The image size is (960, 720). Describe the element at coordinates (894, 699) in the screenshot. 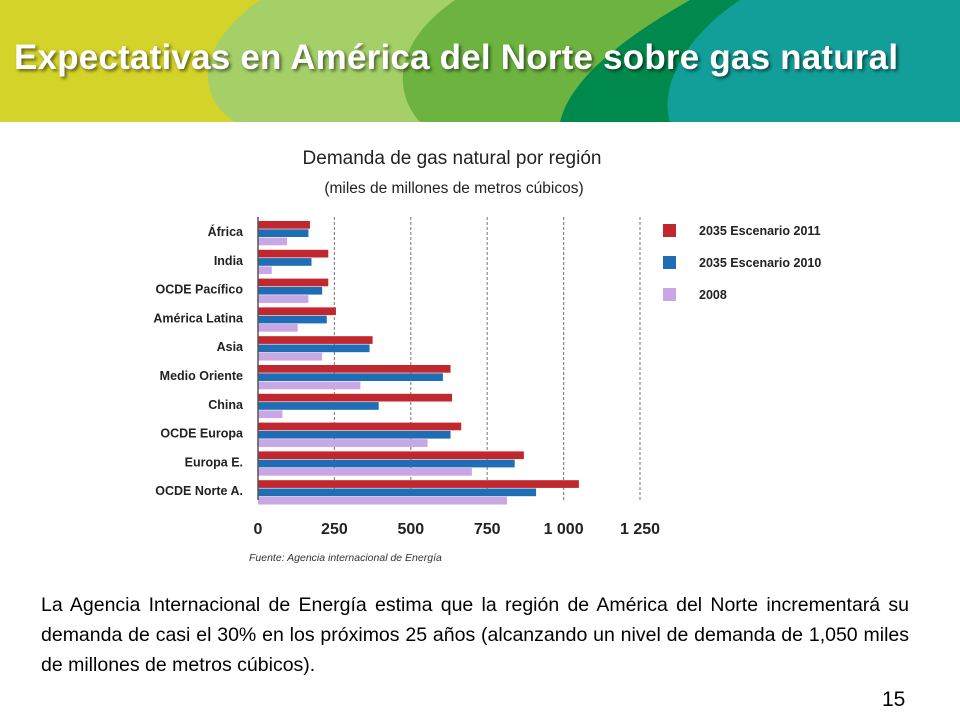

I see `page-number: 15` at that location.